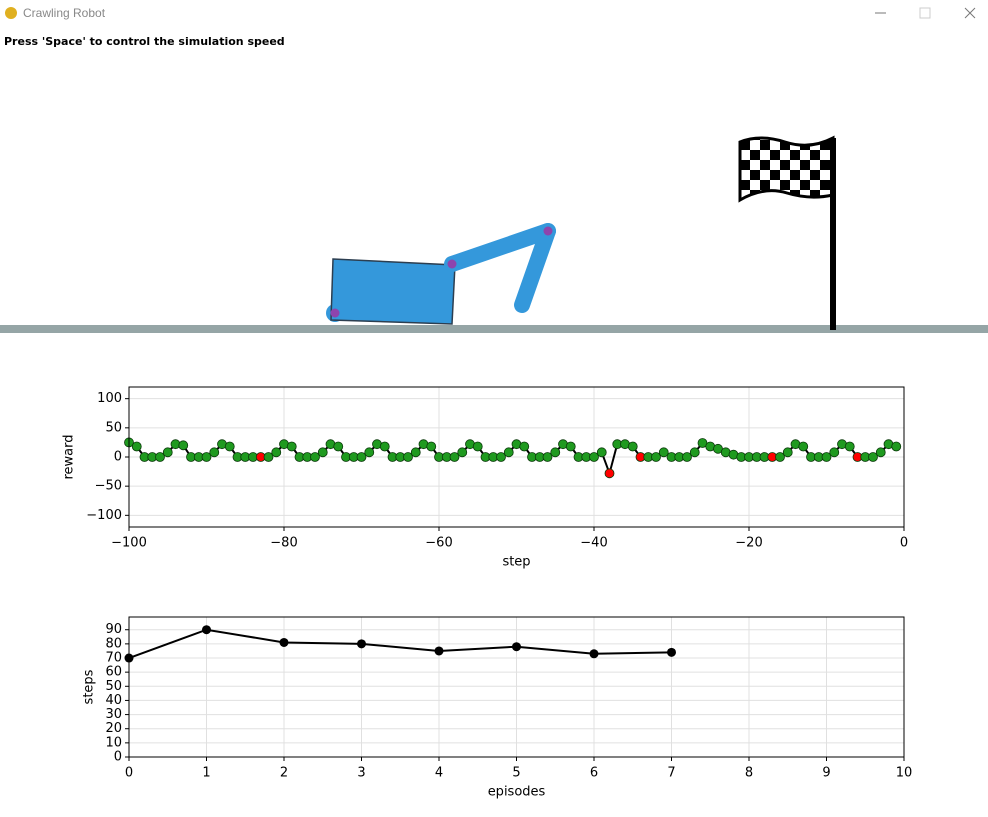 The height and width of the screenshot is (817, 988). I want to click on x-tick-label: −80, so click(283, 543).